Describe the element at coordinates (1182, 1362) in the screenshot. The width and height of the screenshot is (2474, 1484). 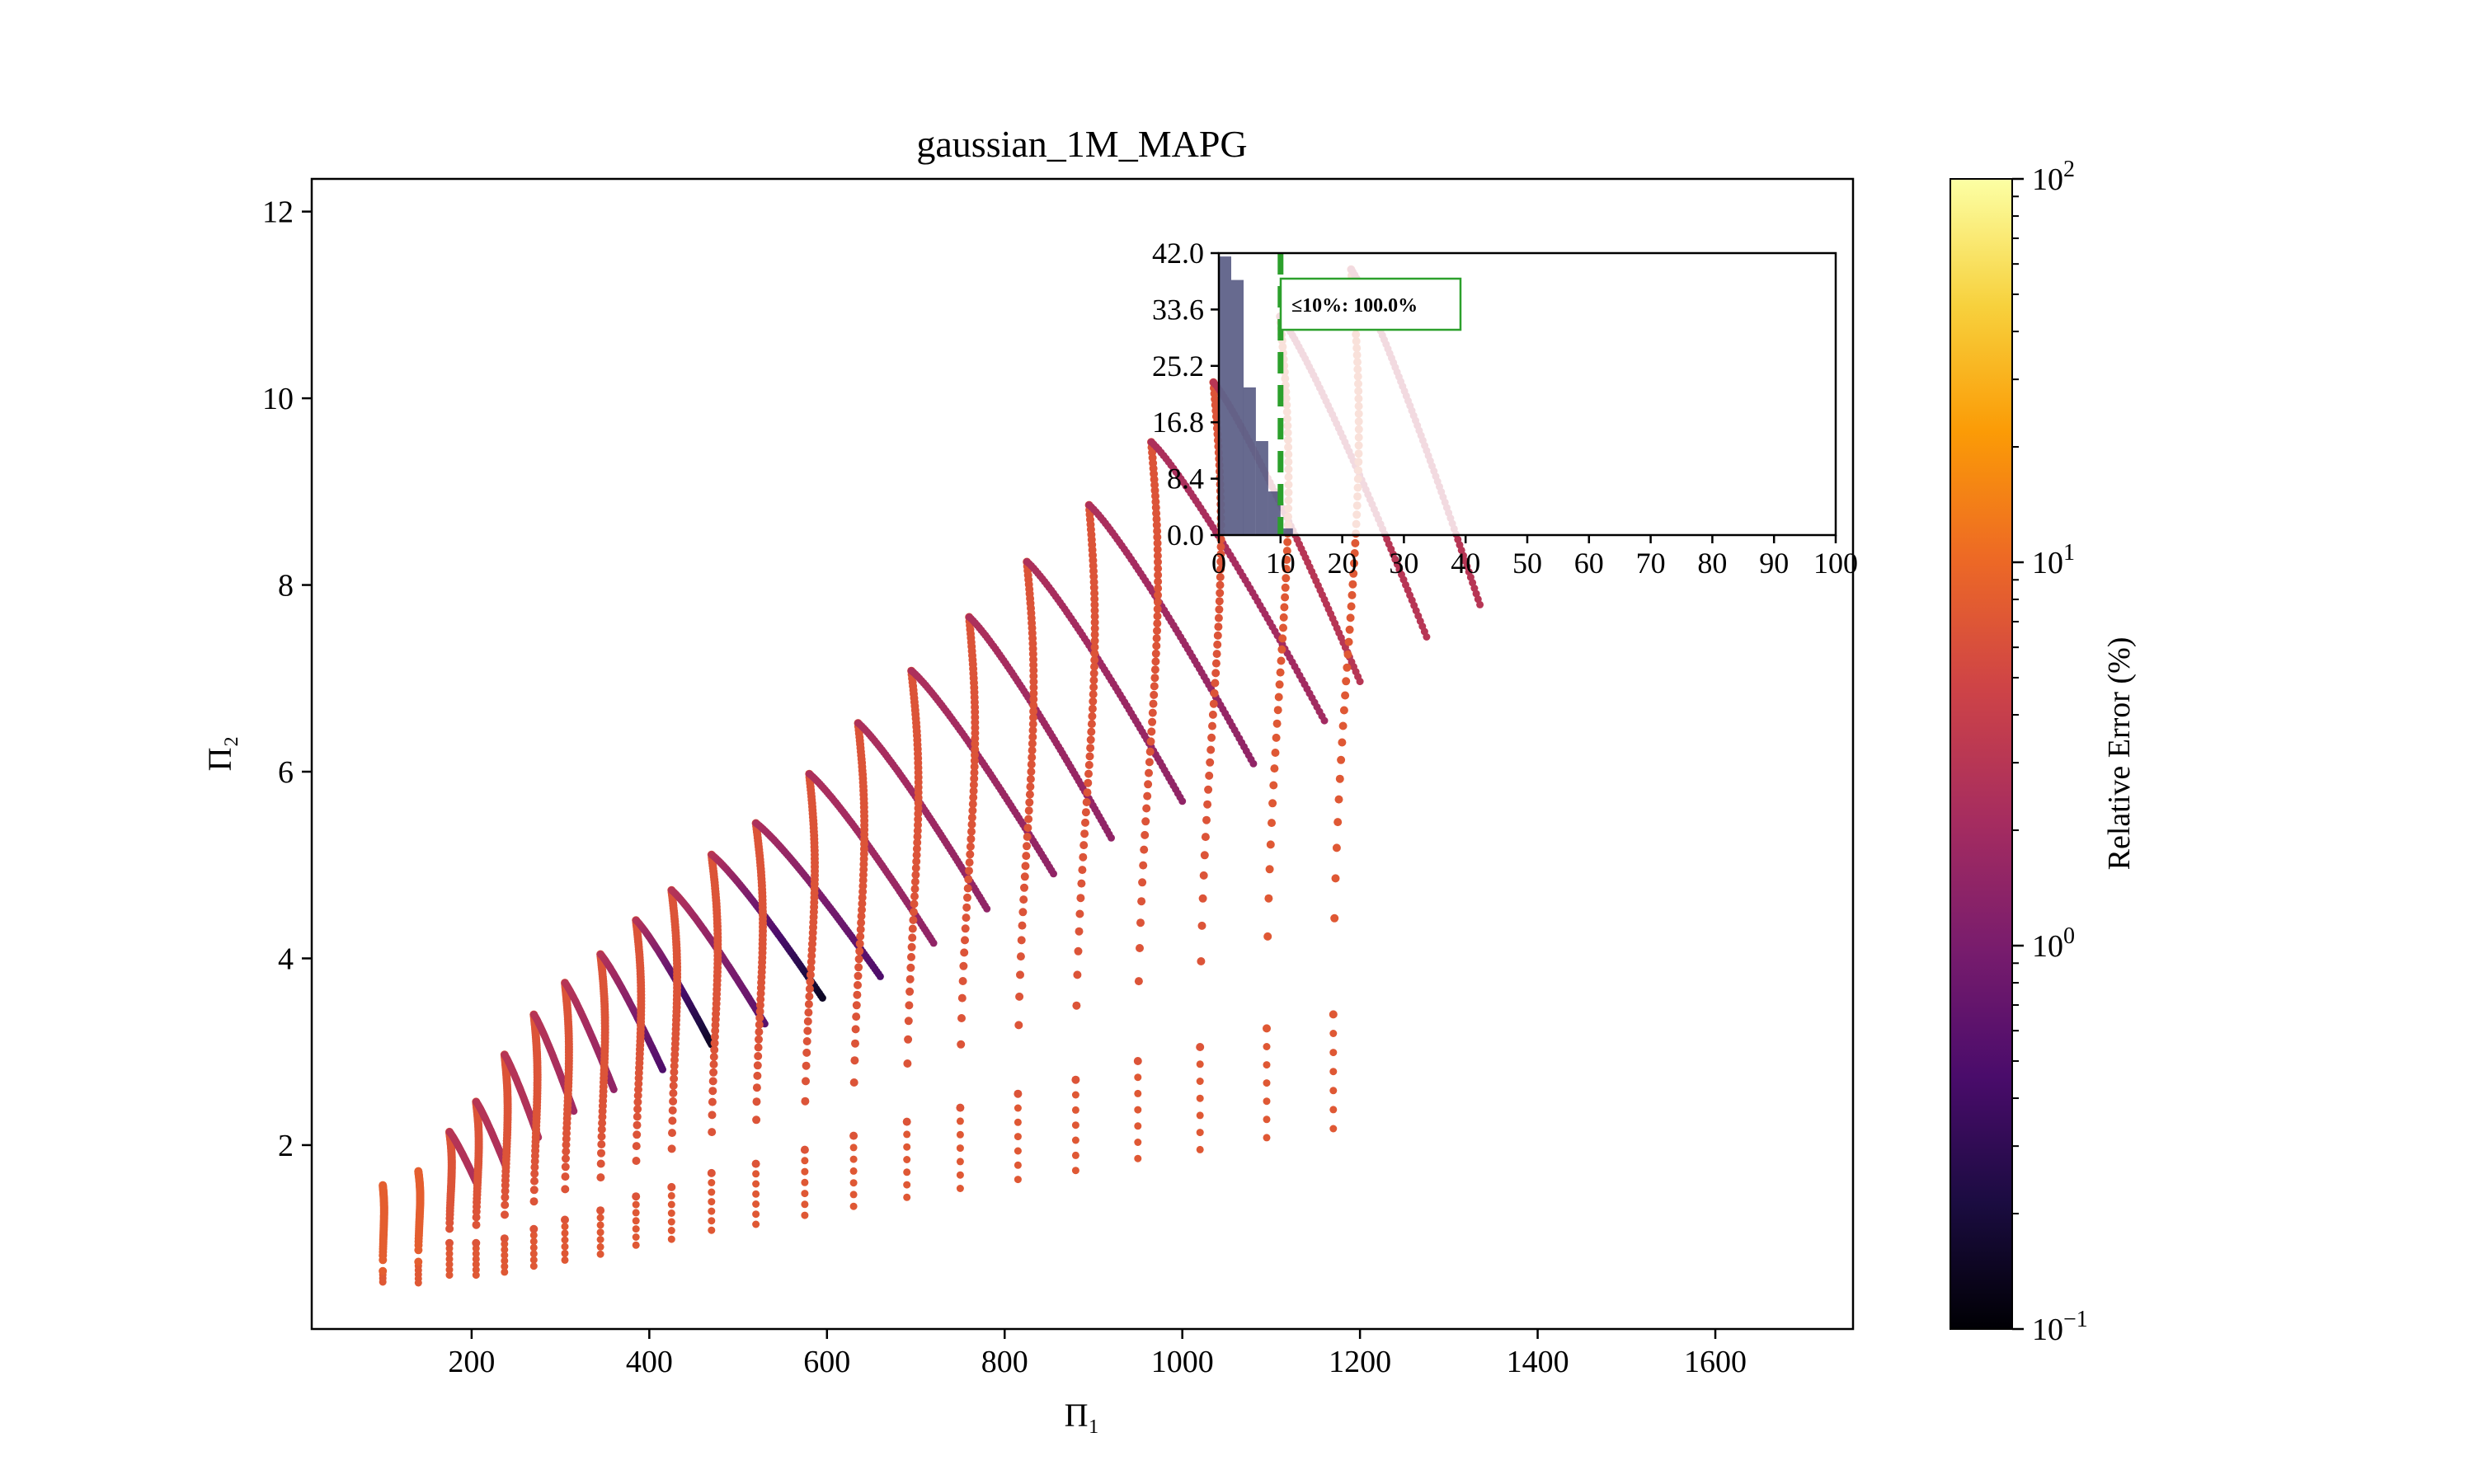
I see `x-tick-label: 1000` at that location.